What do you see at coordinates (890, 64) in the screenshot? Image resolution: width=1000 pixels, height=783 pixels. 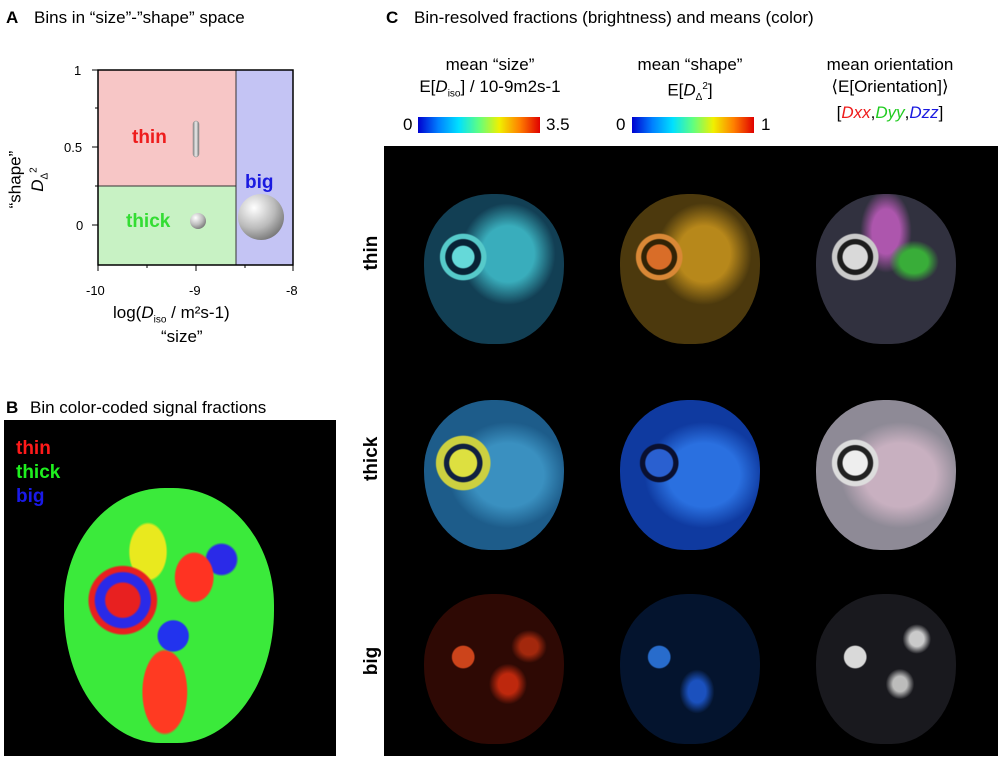 I see `col3-line1: mean orientation` at bounding box center [890, 64].